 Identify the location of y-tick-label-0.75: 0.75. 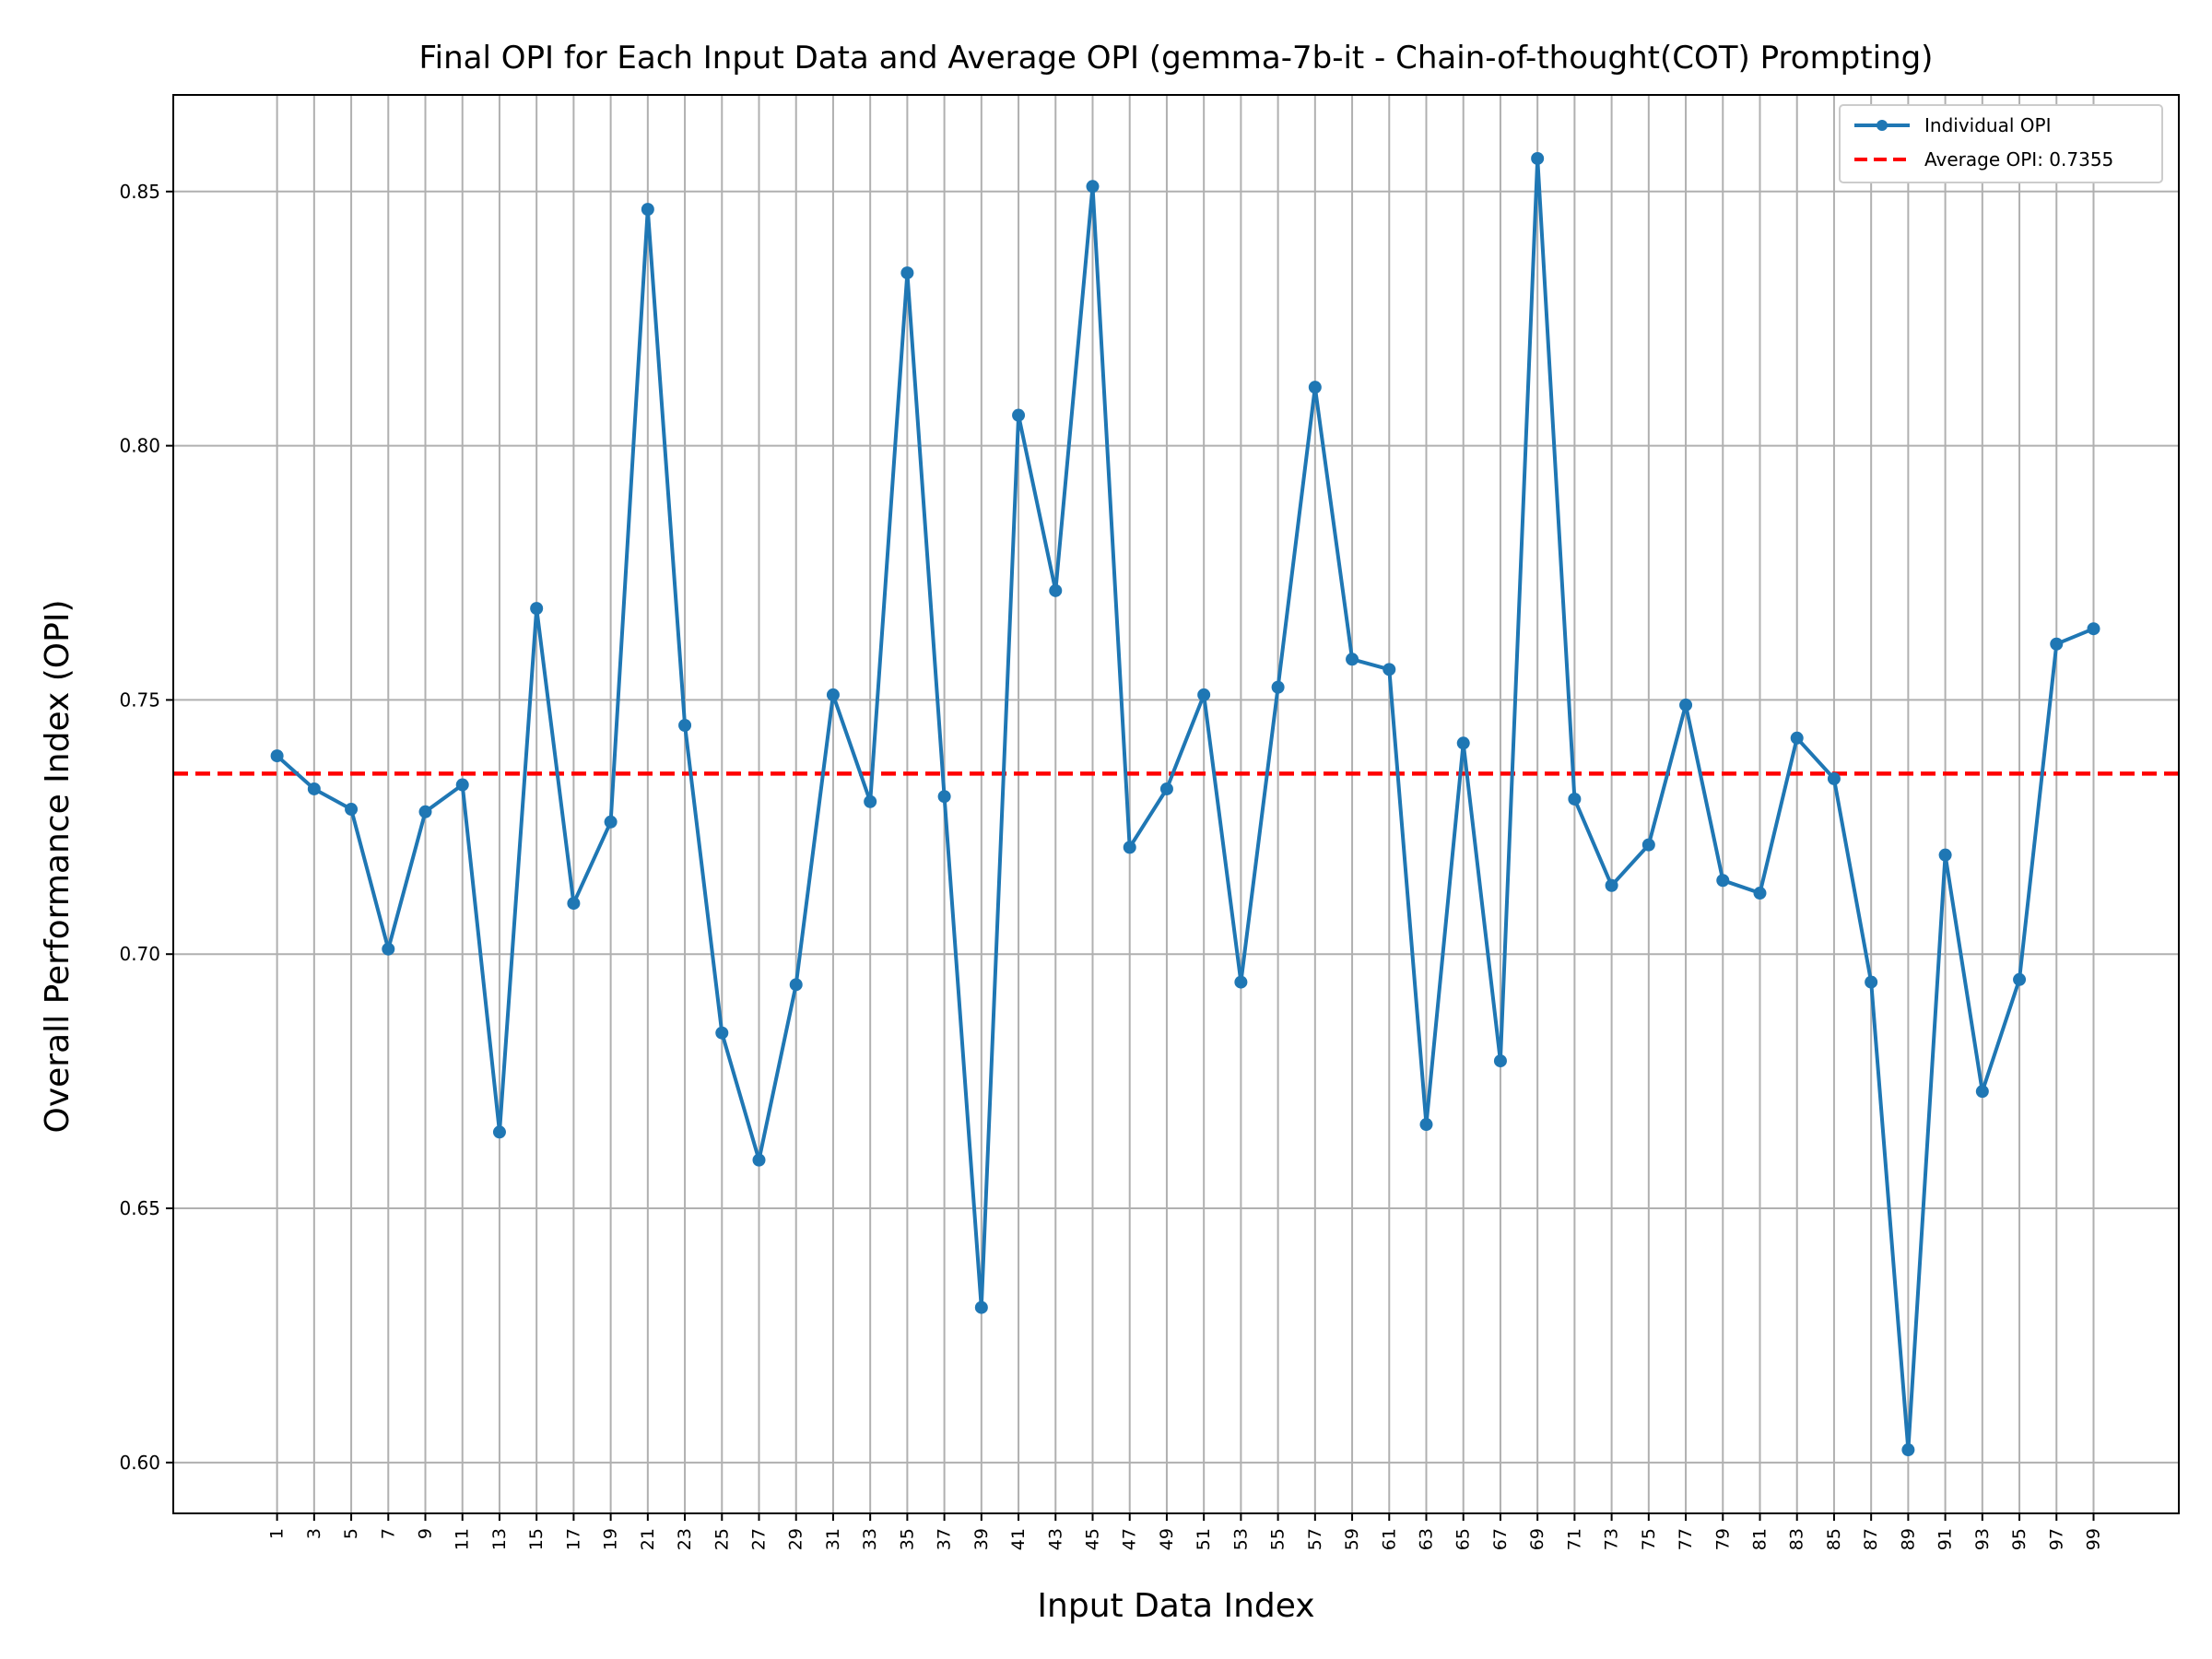
(139, 699).